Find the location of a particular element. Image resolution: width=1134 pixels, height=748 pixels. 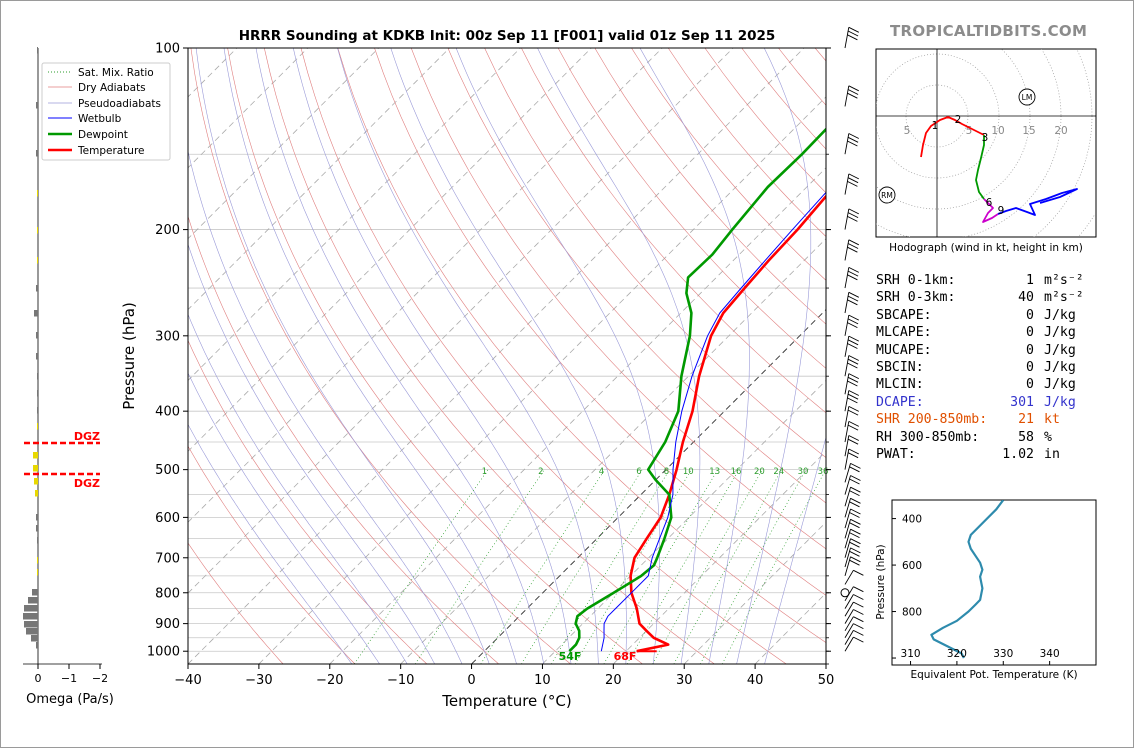

stat-value: 21 is located at coordinates (1026, 420).